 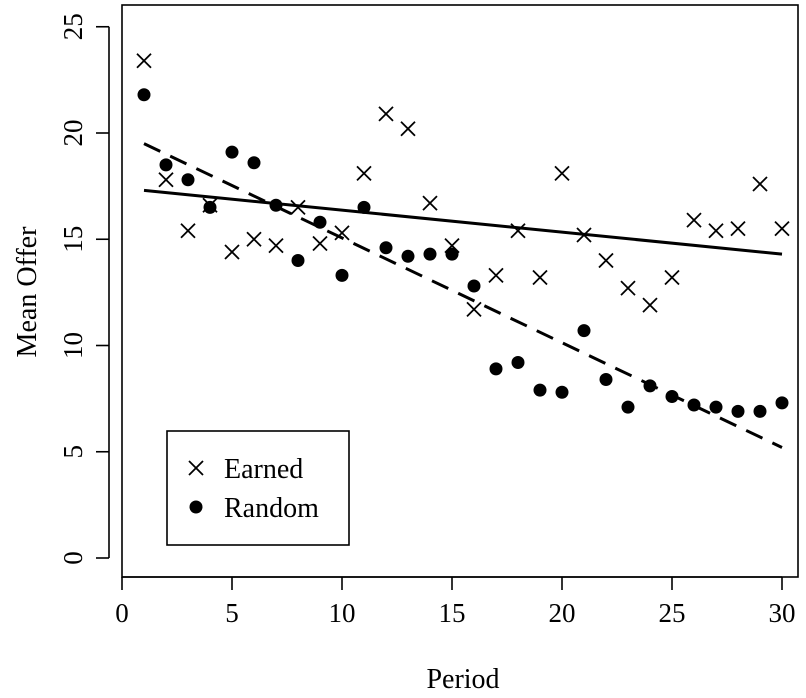 What do you see at coordinates (232, 613) in the screenshot?
I see `x-tick-label: 5` at bounding box center [232, 613].